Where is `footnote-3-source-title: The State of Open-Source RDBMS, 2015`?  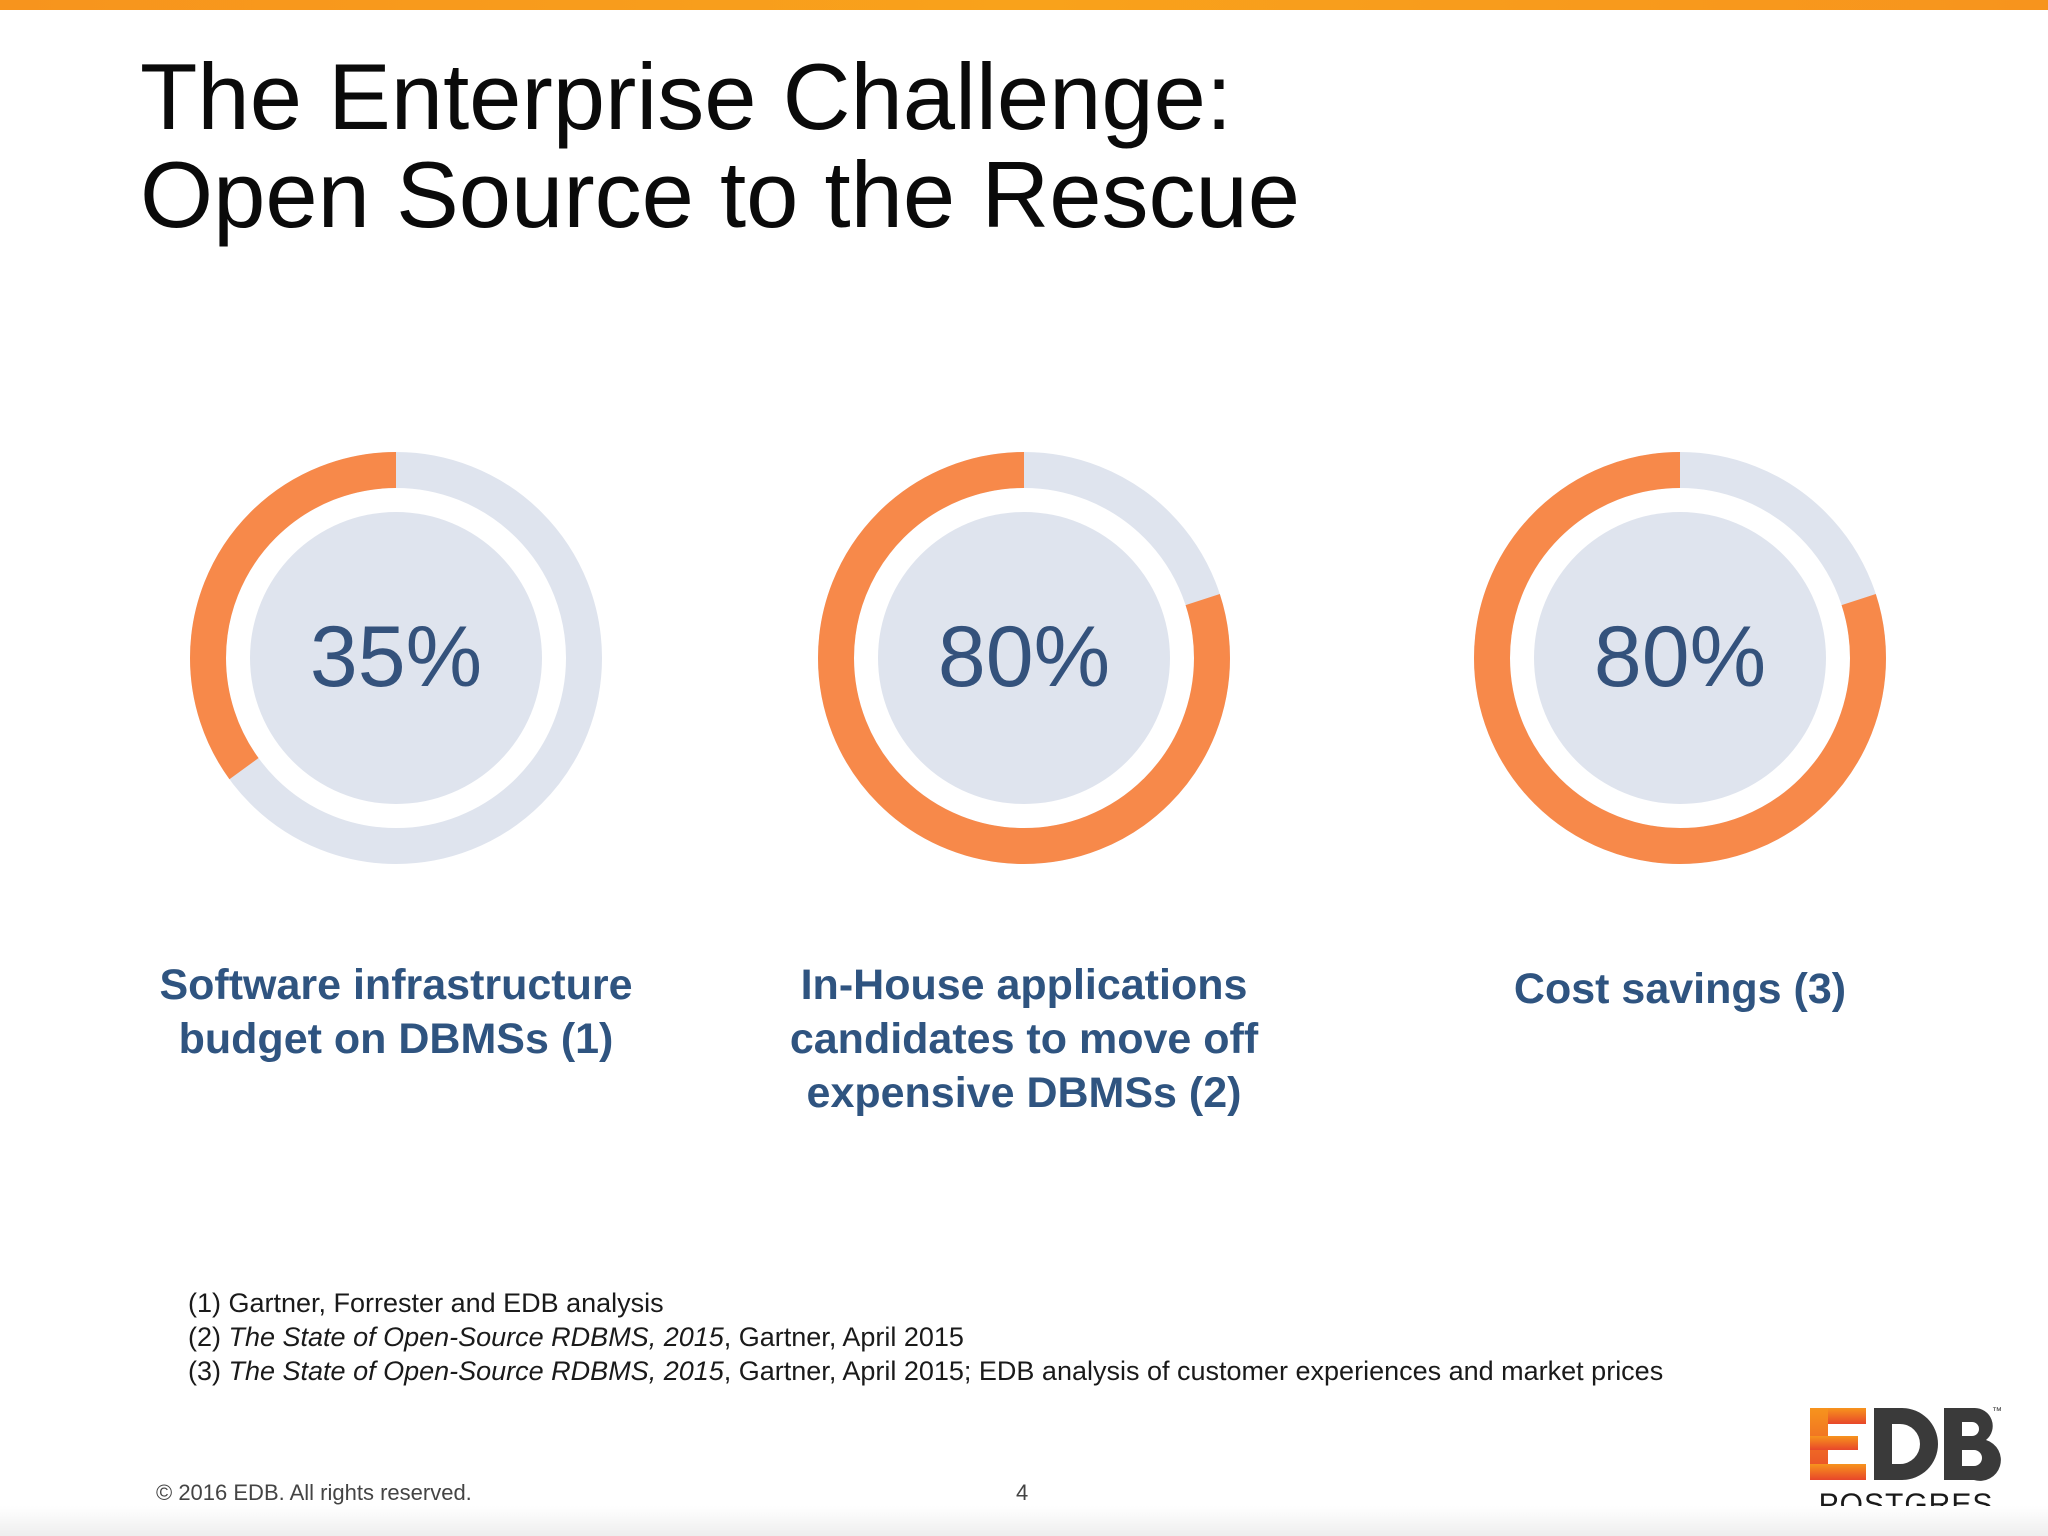 footnote-3-source-title: The State of Open-Source RDBMS, 2015 is located at coordinates (476, 1371).